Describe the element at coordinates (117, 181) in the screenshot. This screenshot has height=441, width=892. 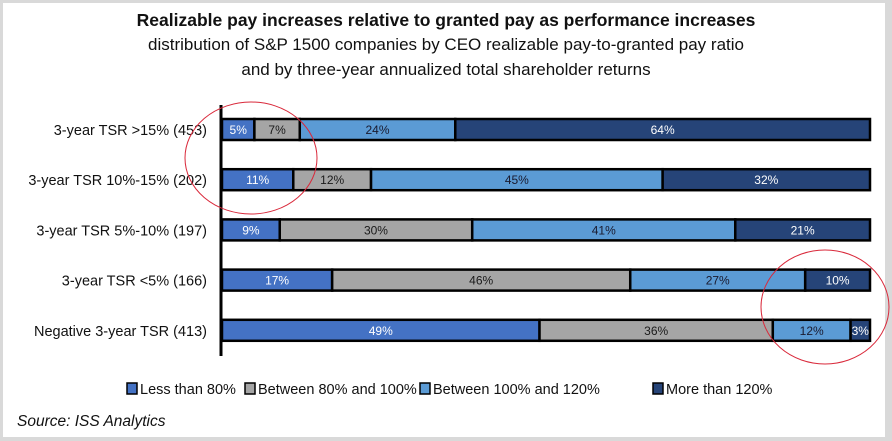
I see `category-label: 3-year TSR 10%-15% (202)` at that location.